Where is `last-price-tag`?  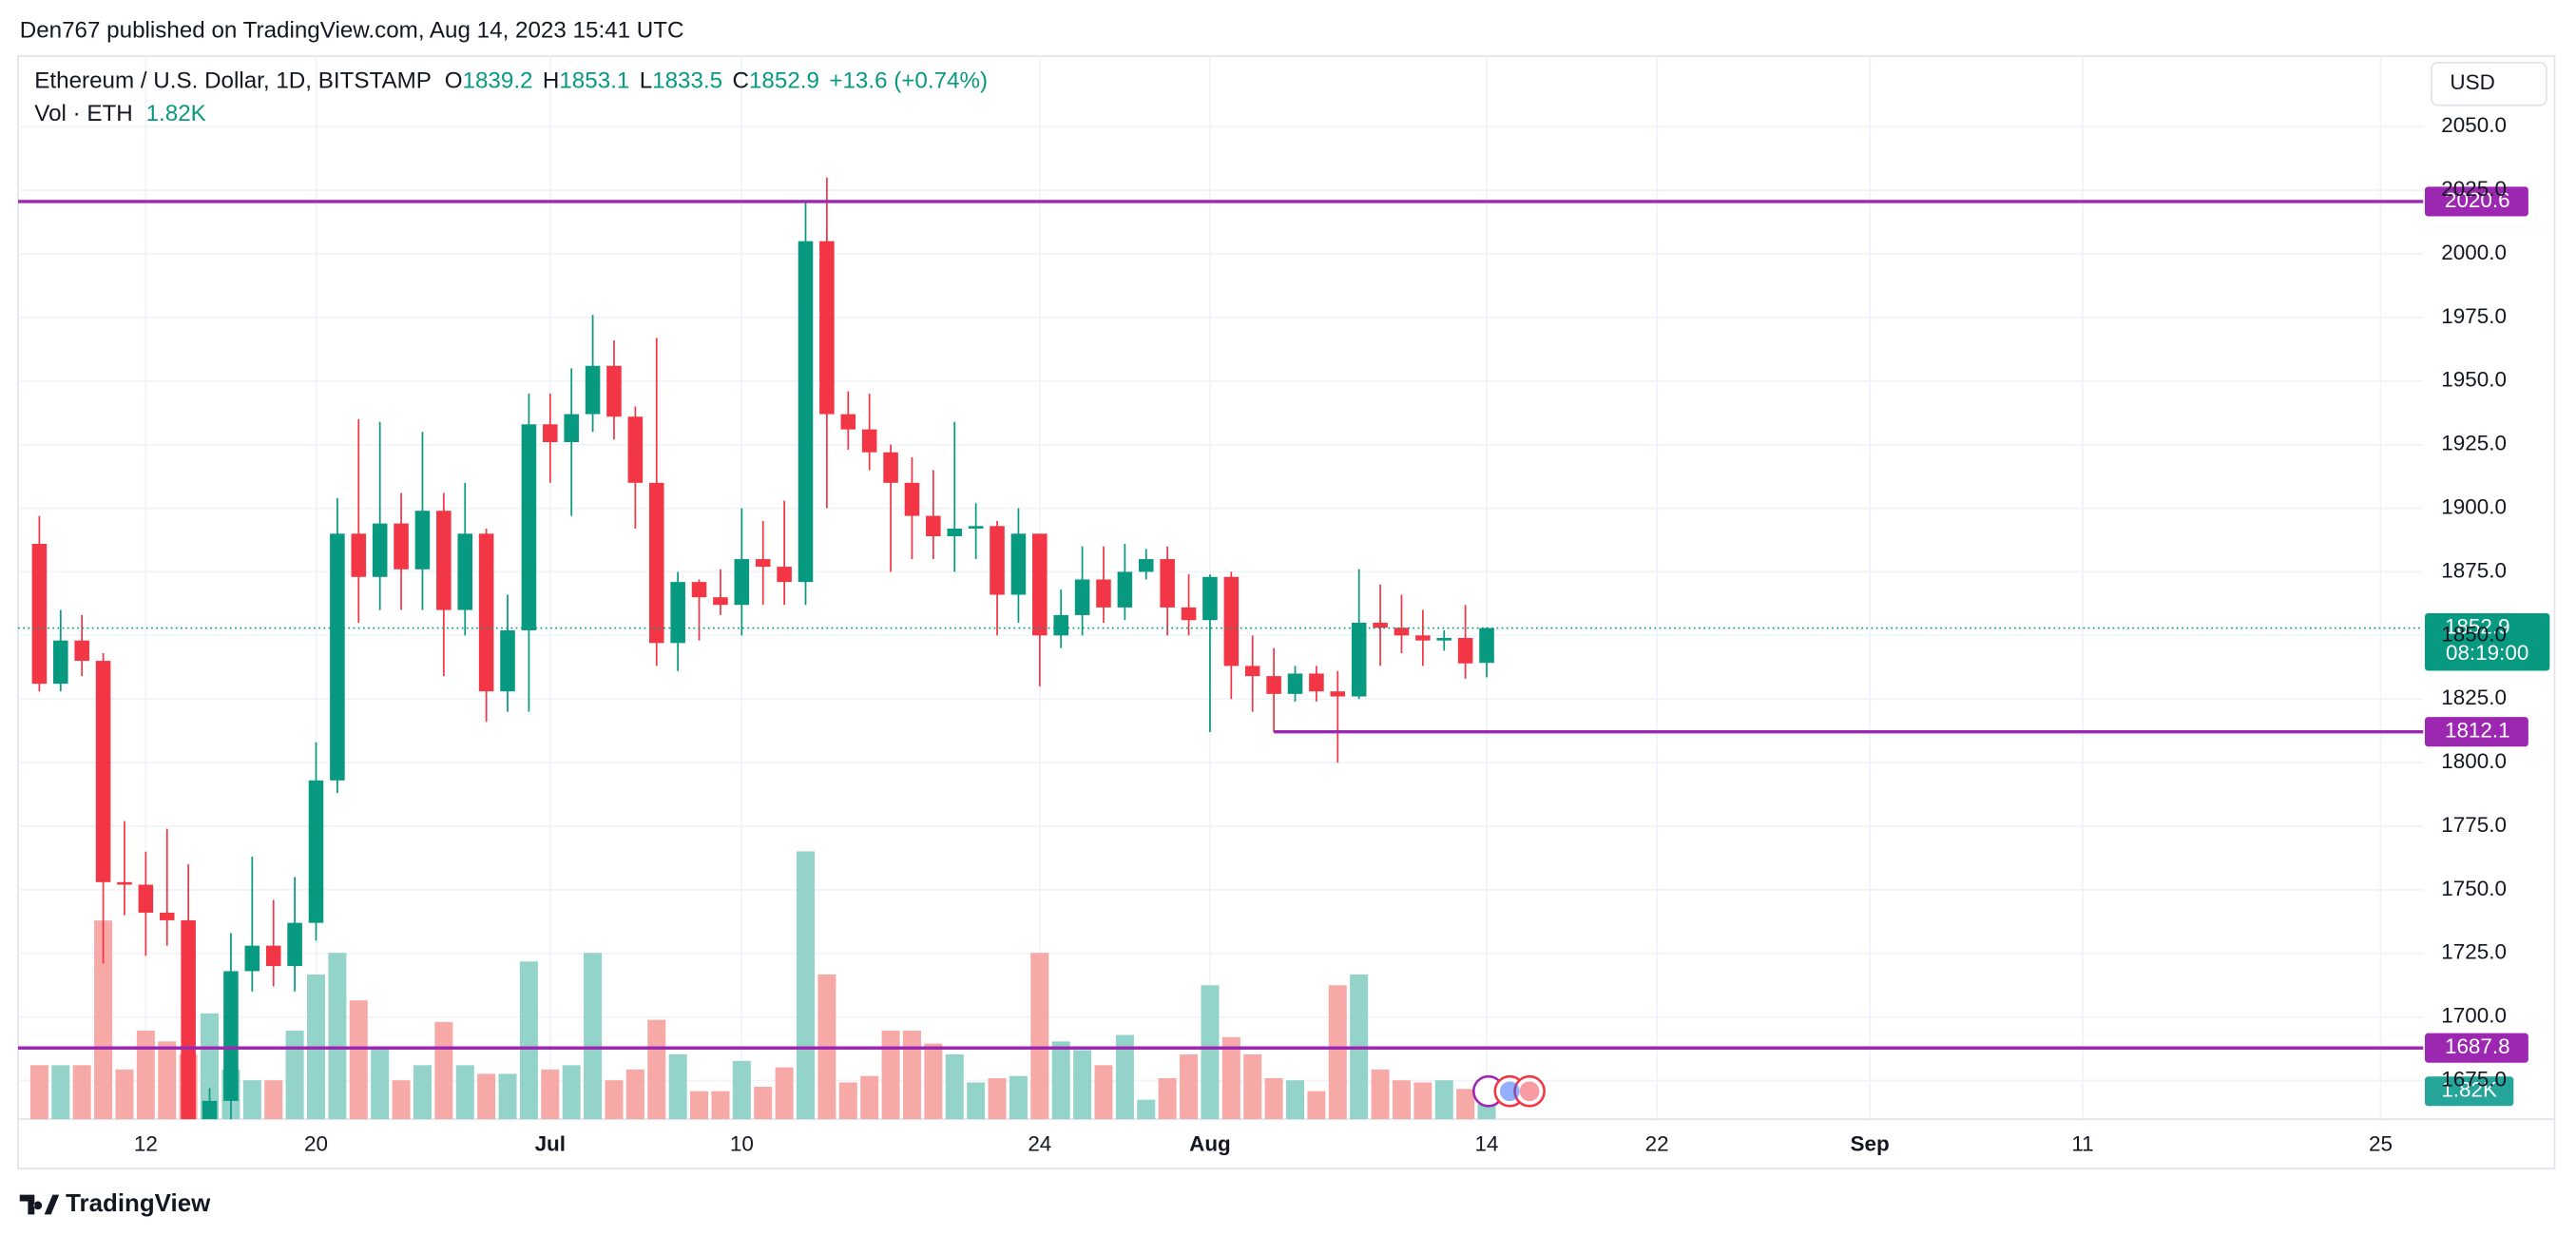
last-price-tag is located at coordinates (2487, 642).